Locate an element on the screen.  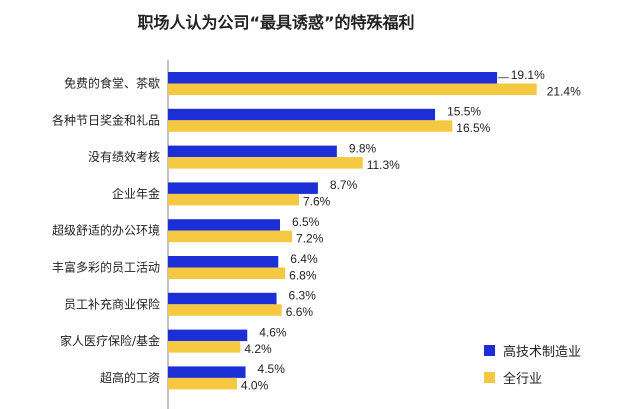
category-label: 免费的食堂、茶歇 is located at coordinates (112, 83).